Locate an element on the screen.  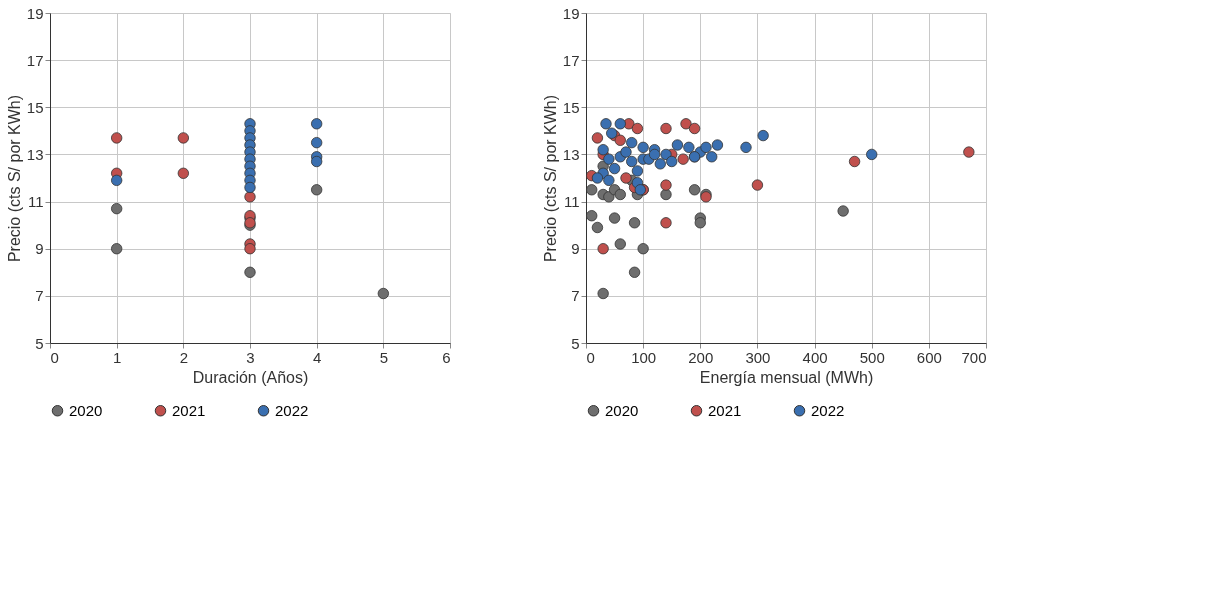
x-tick-label: 500 is located at coordinates (872, 357).